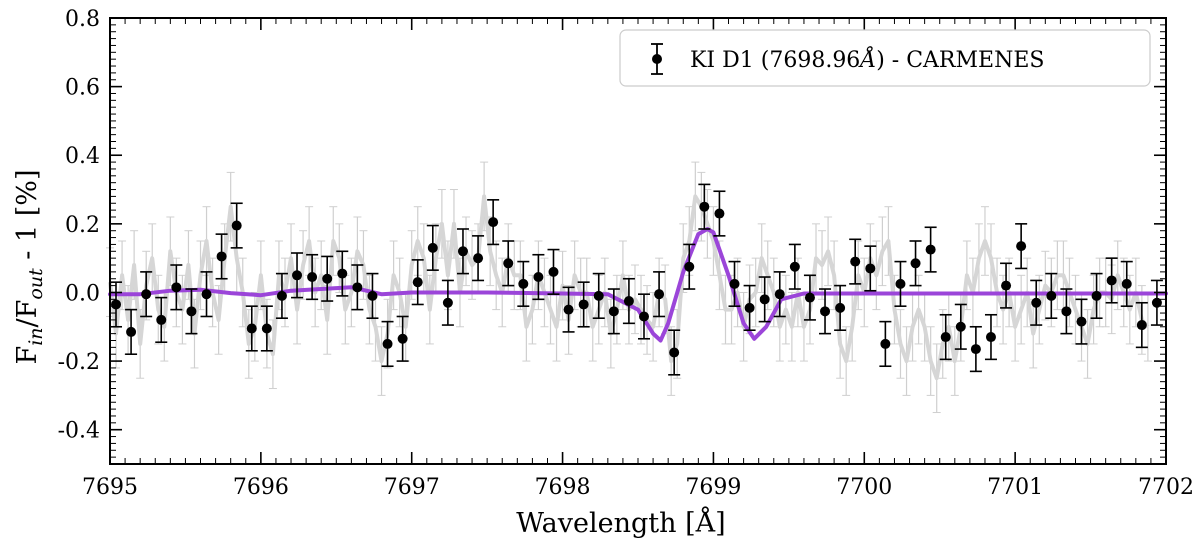 The height and width of the screenshot is (547, 1200). Describe the element at coordinates (412, 487) in the screenshot. I see `x-tick-label: 7697` at that location.